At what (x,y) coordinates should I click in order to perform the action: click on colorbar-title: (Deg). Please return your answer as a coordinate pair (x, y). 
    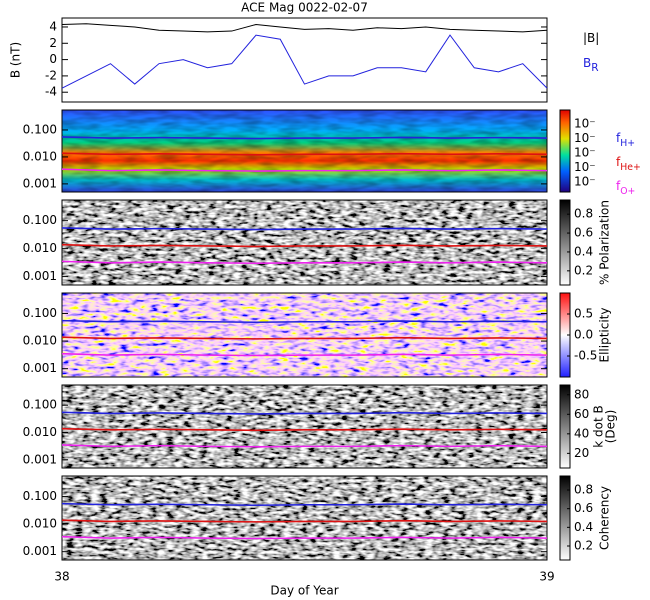
    Looking at the image, I should click on (611, 427).